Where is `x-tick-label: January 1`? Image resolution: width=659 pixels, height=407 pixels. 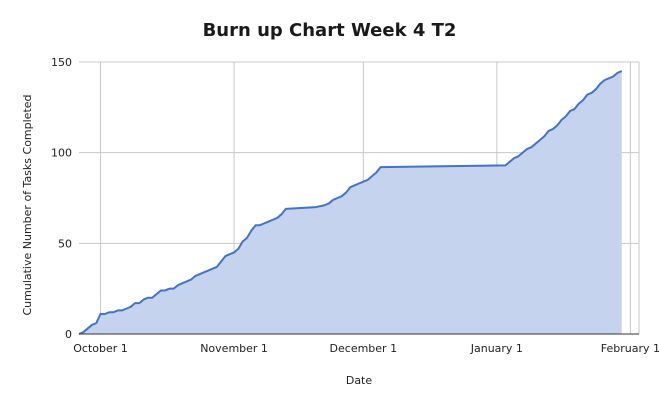 x-tick-label: January 1 is located at coordinates (496, 348).